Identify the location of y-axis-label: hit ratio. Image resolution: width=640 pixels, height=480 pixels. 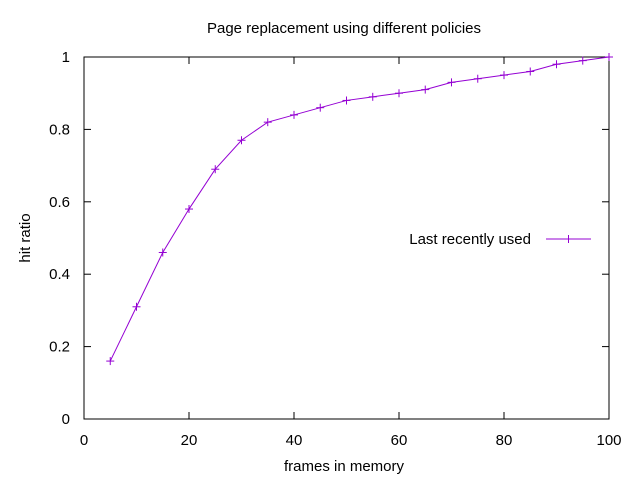
(25, 237).